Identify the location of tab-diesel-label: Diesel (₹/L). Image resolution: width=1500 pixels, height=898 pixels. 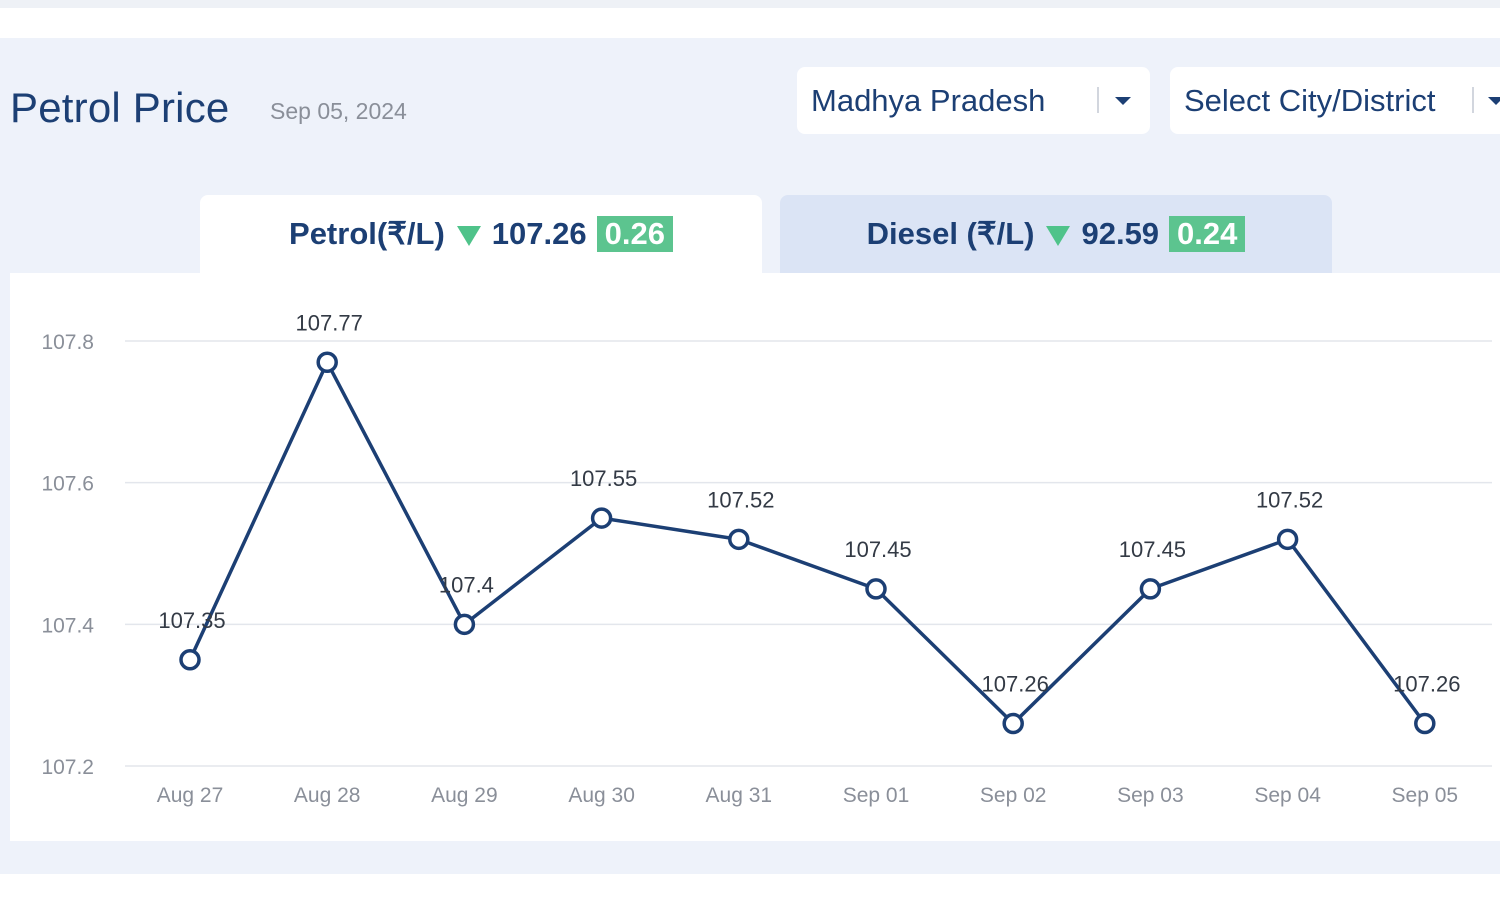
(950, 233).